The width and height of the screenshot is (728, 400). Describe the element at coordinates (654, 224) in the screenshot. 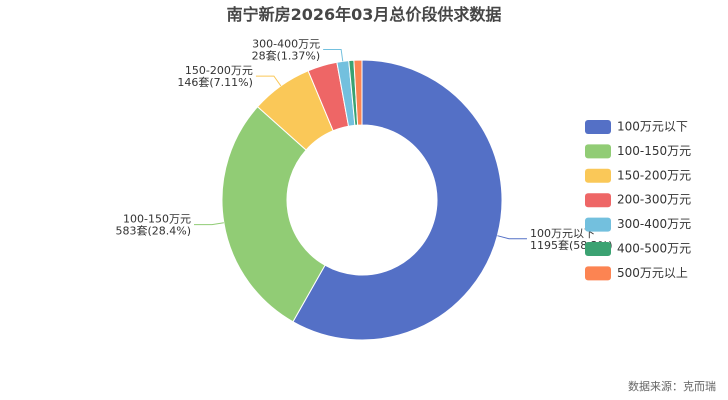

I see `legend-label: 300-400万元` at that location.